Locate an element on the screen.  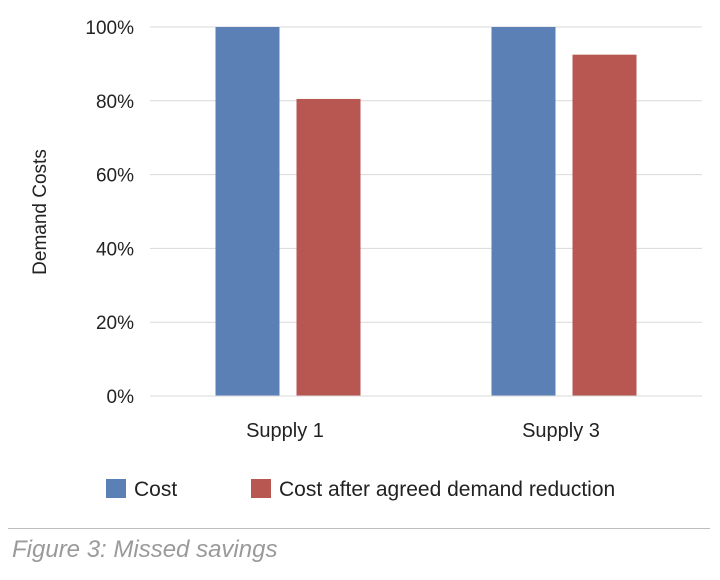
y-tick-label: 80% is located at coordinates (115, 102).